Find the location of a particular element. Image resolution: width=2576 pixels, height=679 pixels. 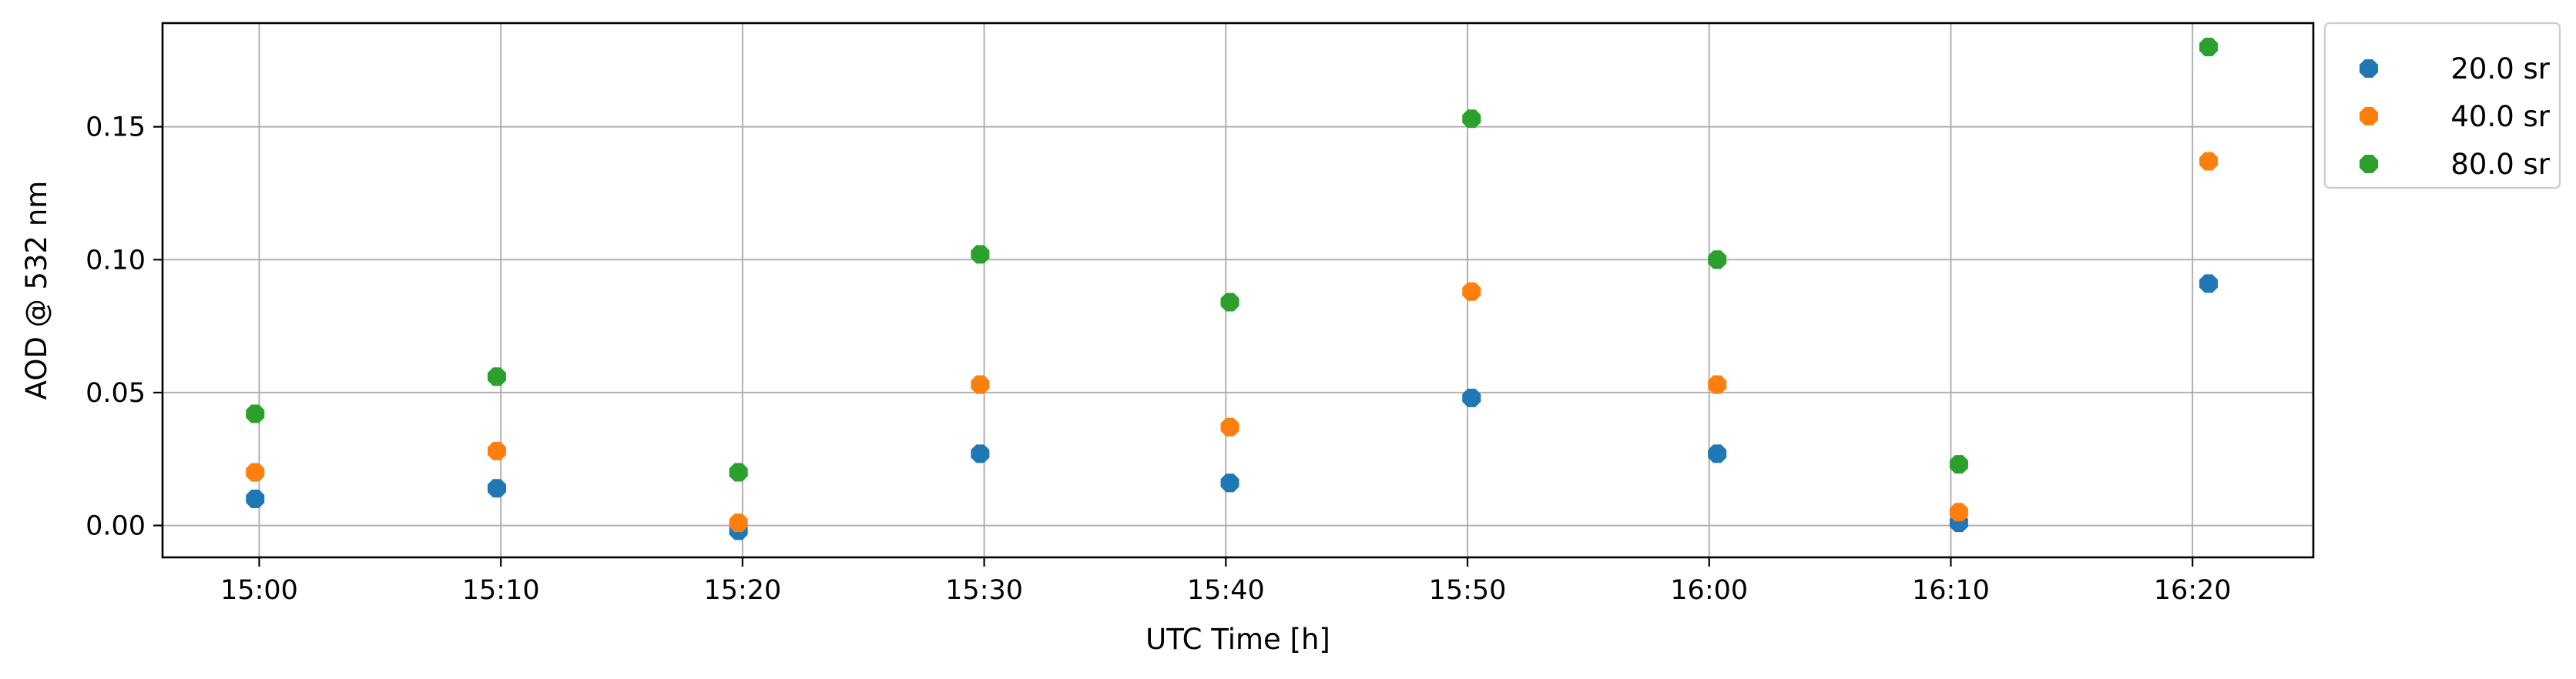

y-axis-ticks: 0.00 0.05 0.10 0.15 is located at coordinates (124, 327).